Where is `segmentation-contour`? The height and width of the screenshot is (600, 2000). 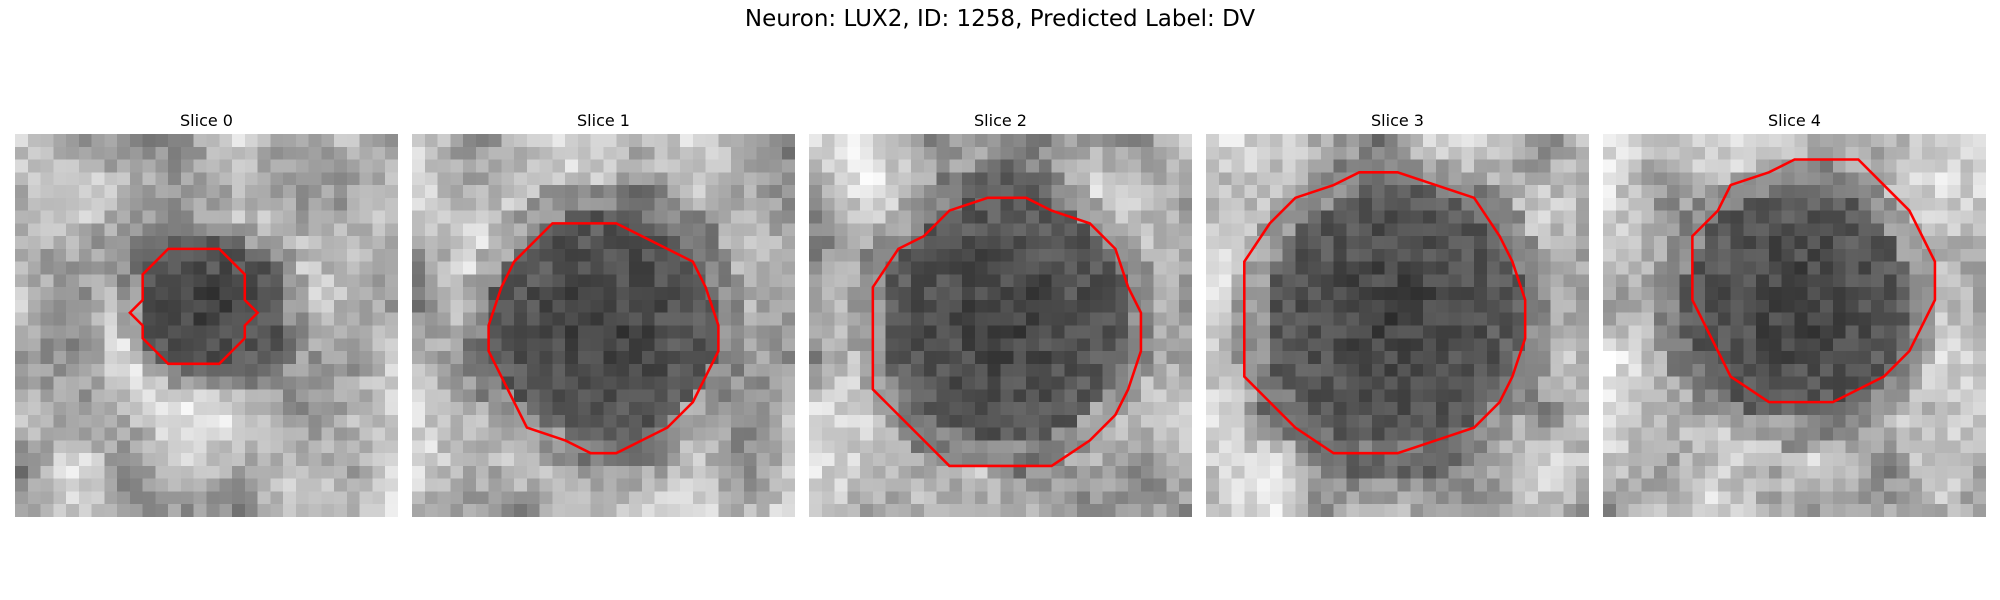 segmentation-contour is located at coordinates (194, 306).